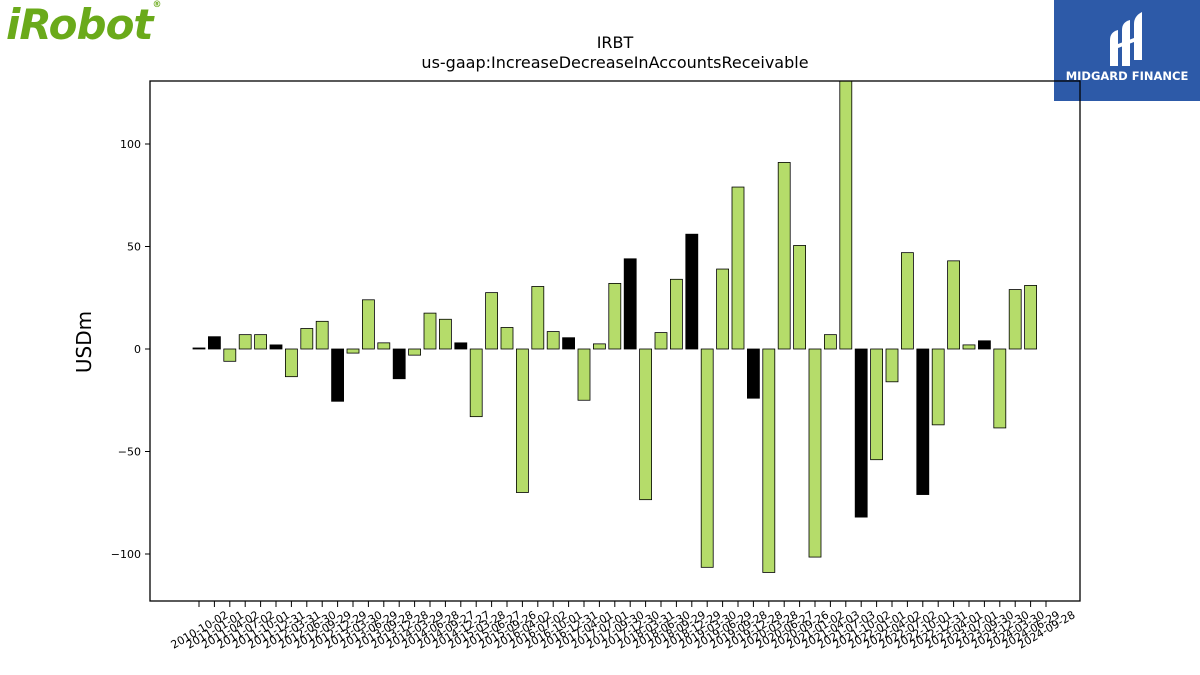  Describe the element at coordinates (84, 342) in the screenshot. I see `y-axis-label: USDm` at that location.